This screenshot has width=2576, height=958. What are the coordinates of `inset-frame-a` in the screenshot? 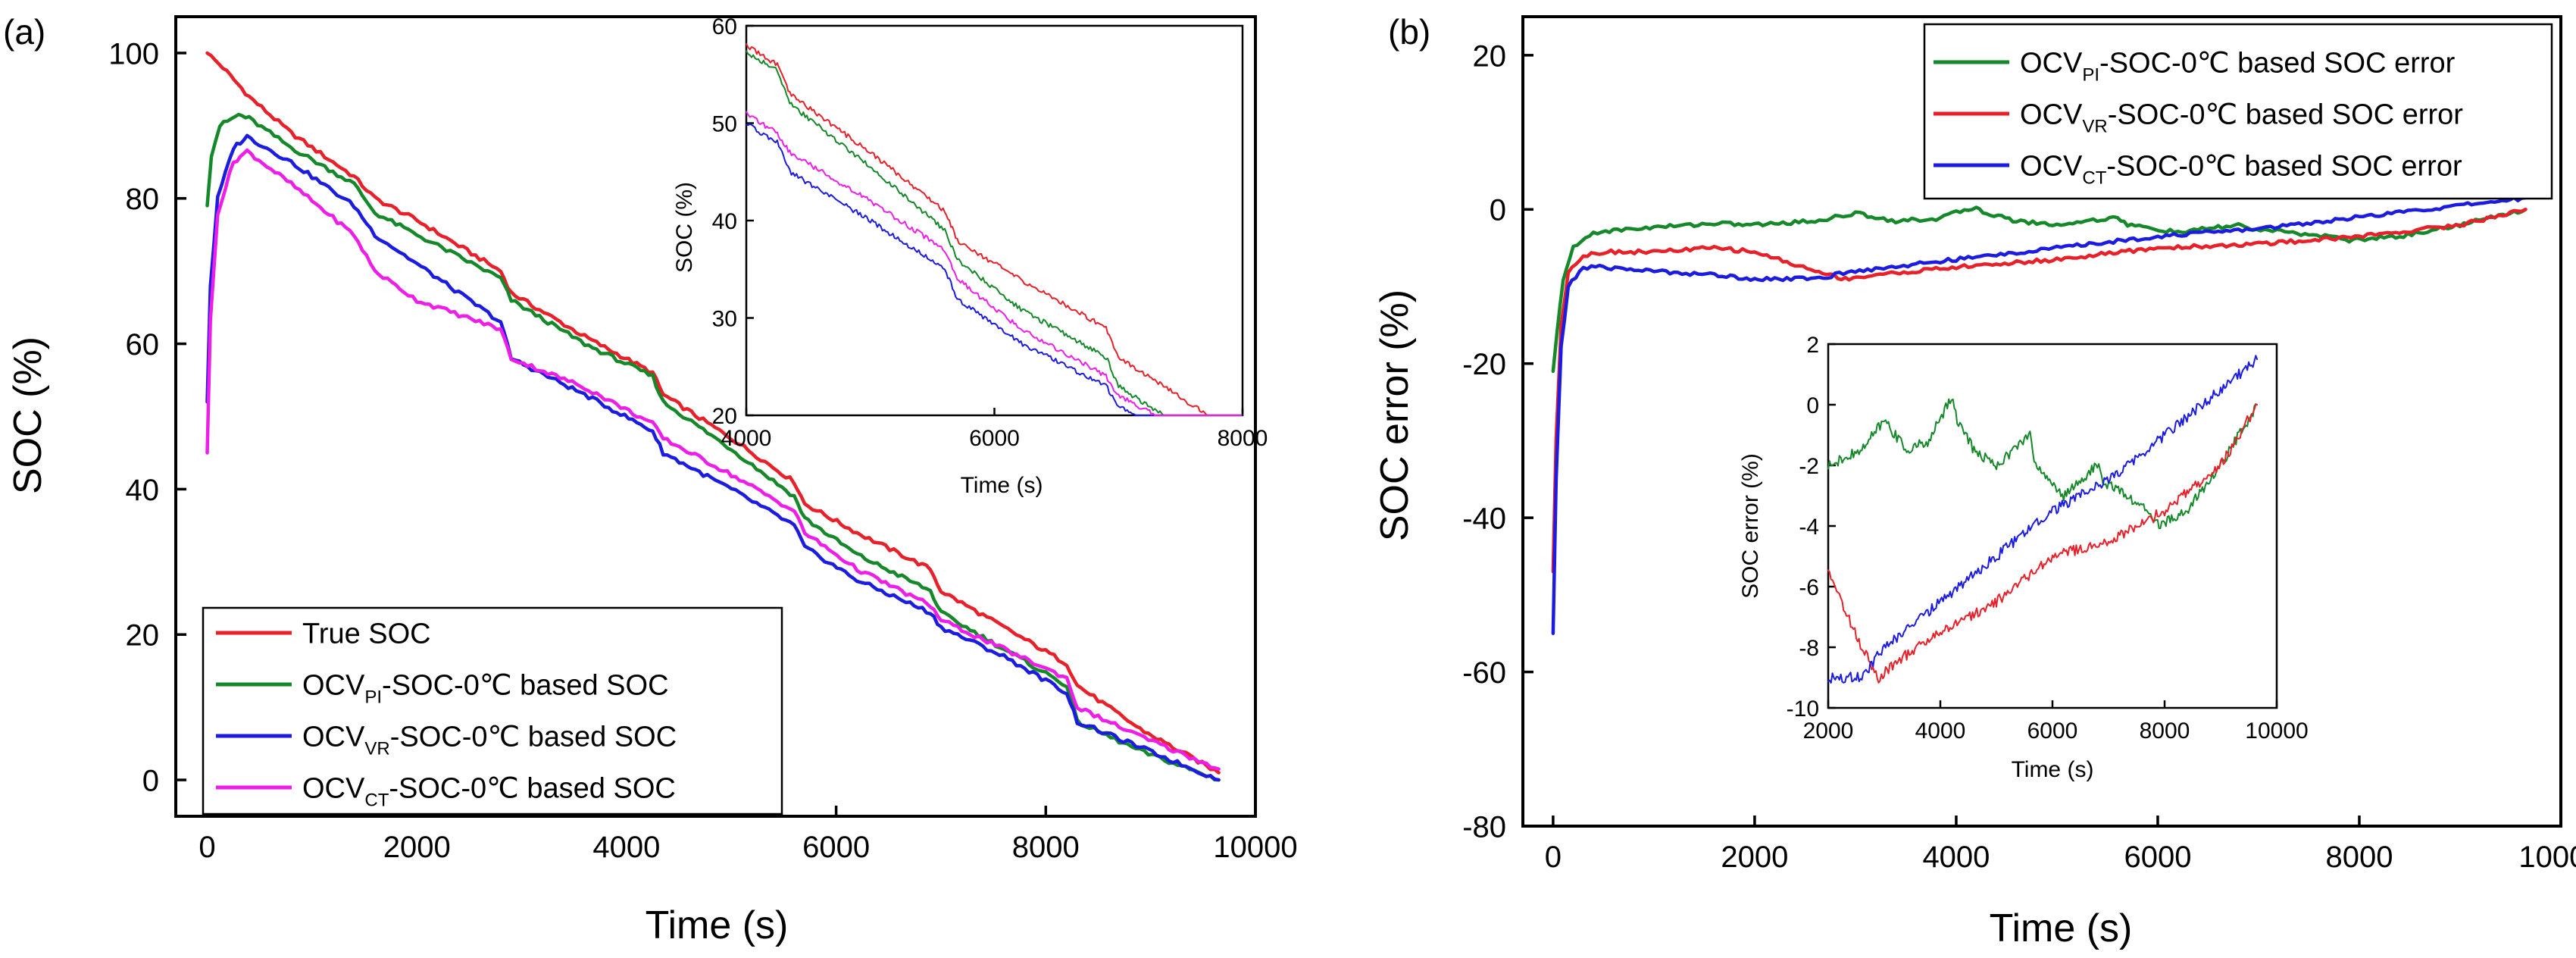 It's located at (995, 220).